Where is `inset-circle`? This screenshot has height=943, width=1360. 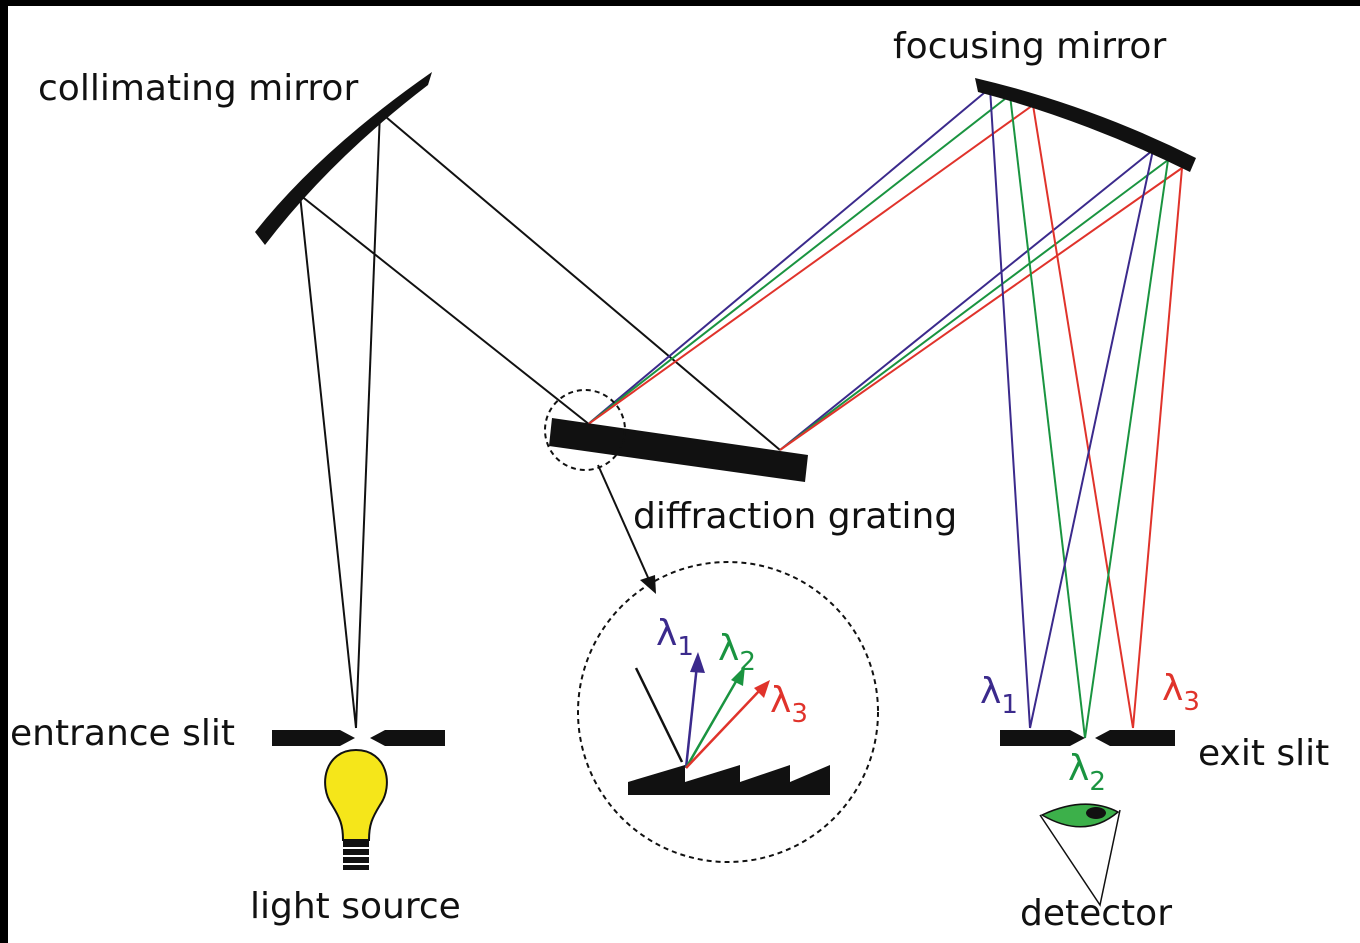 inset-circle is located at coordinates (728, 712).